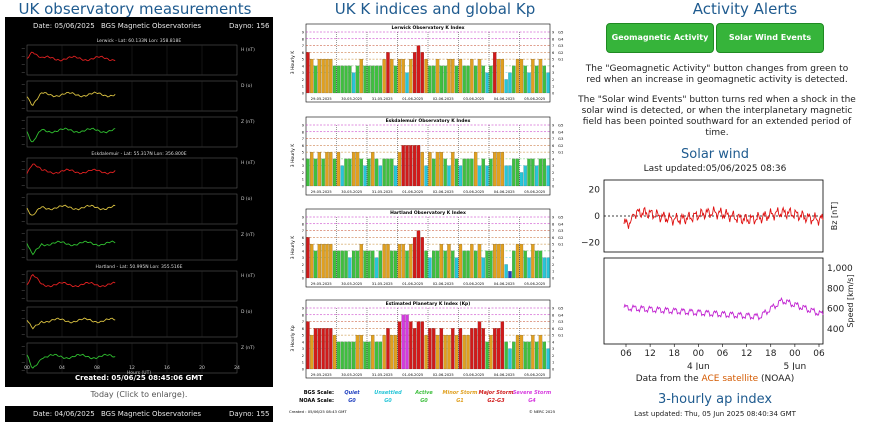 The image size is (890, 422). I want to click on kindex-created: Created : 05/06/25 08:43 GMT, so click(318, 411).